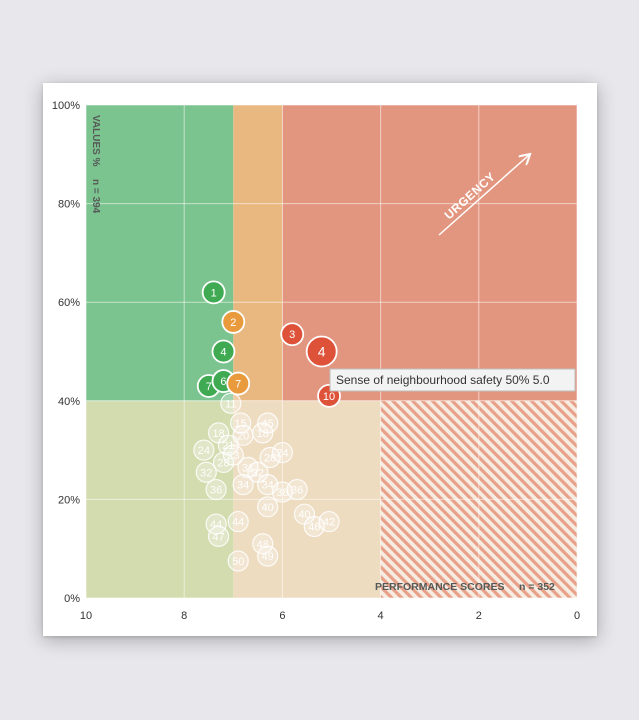 This screenshot has width=639, height=720. I want to click on y-tick-labels: 100% 80% 60% 40% 20% 0%, so click(66, 352).